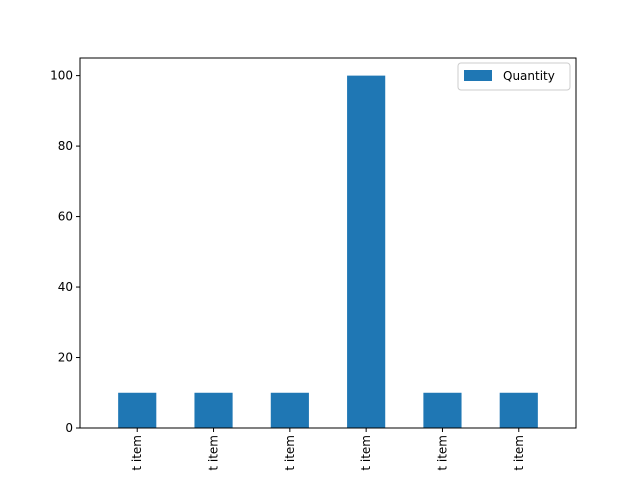 The image size is (640, 480). Describe the element at coordinates (529, 76) in the screenshot. I see `legend-label: Quantity` at that location.